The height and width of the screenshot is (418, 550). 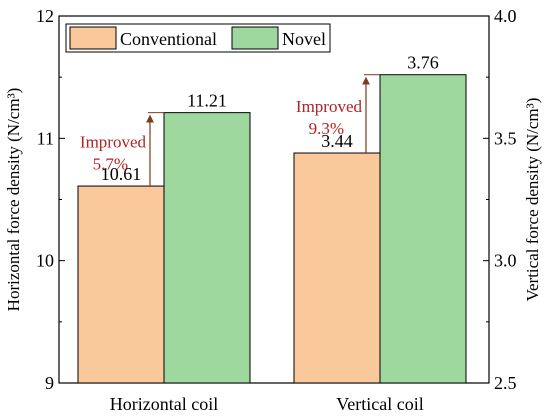 What do you see at coordinates (207, 101) in the screenshot?
I see `data-label-novel-1: 11.21` at bounding box center [207, 101].